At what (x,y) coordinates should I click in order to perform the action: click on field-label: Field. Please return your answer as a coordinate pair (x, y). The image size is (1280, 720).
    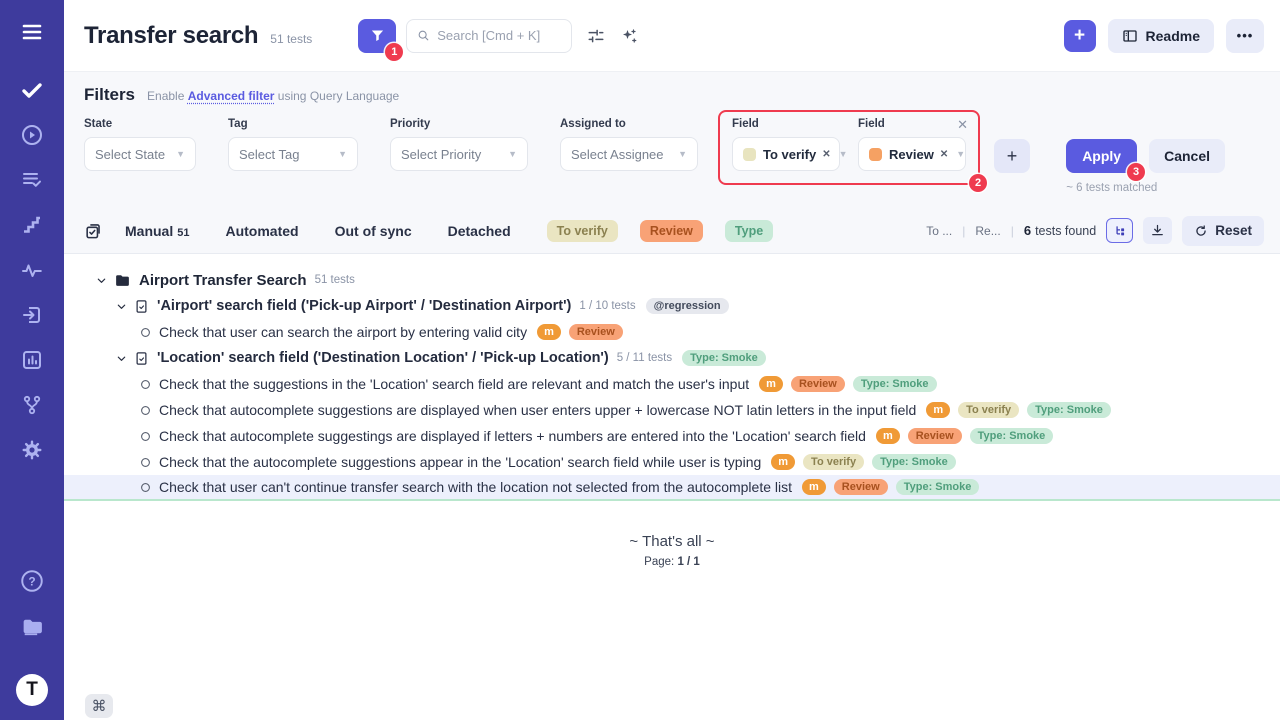
    Looking at the image, I should click on (871, 124).